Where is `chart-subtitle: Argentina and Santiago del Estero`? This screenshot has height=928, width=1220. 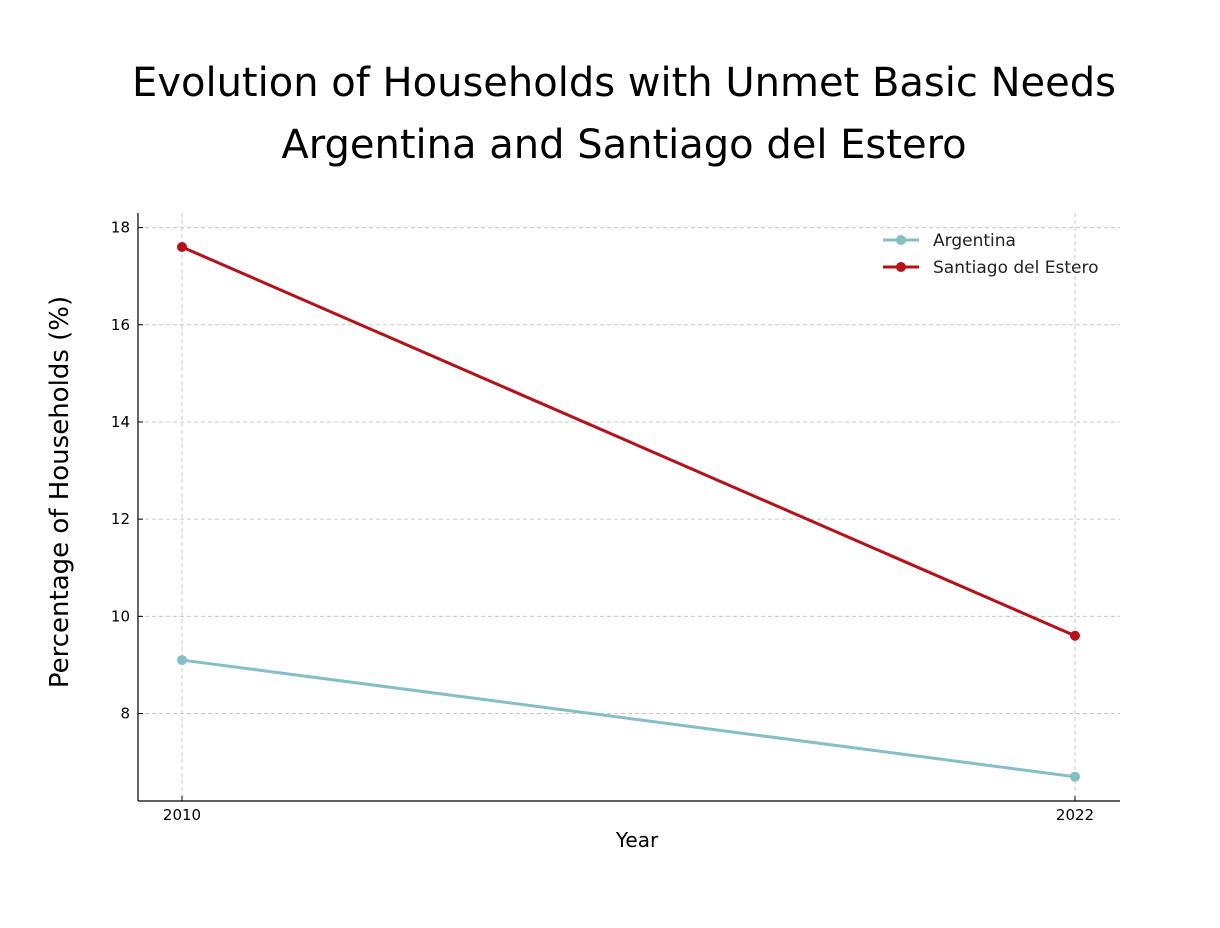 chart-subtitle: Argentina and Santiago del Estero is located at coordinates (623, 145).